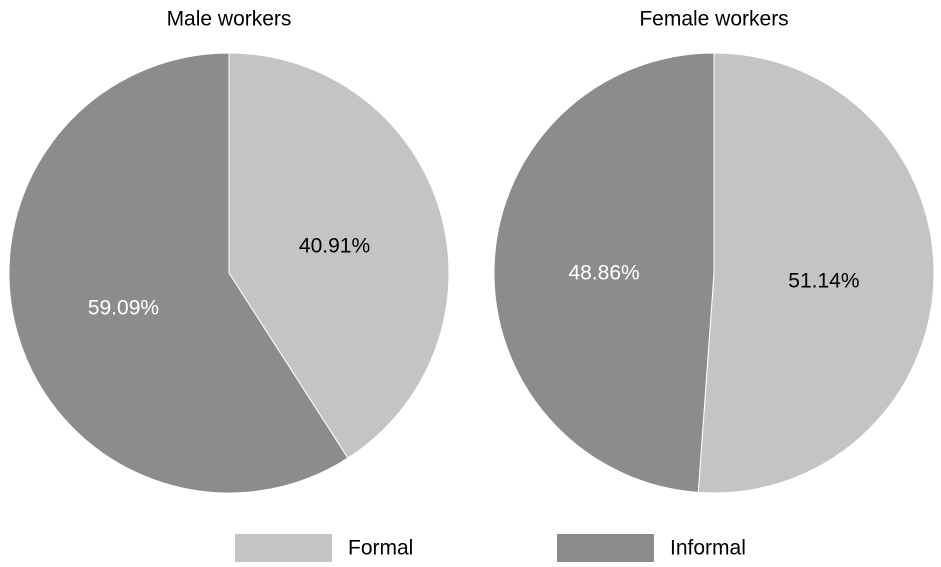  Describe the element at coordinates (713, 19) in the screenshot. I see `chart-title: Female workers` at that location.